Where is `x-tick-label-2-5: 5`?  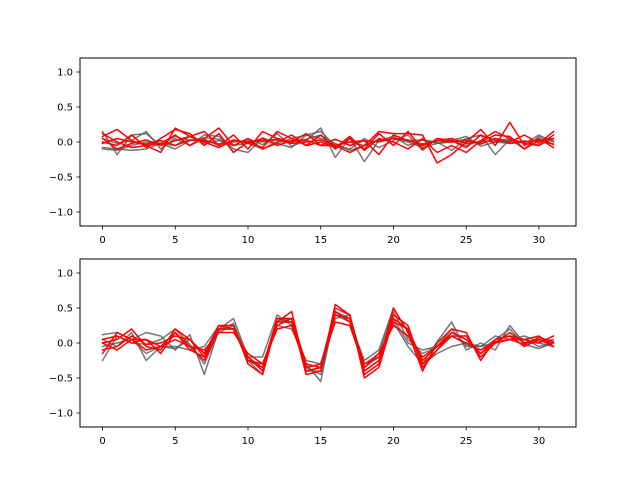
x-tick-label-2-5: 5 is located at coordinates (175, 441).